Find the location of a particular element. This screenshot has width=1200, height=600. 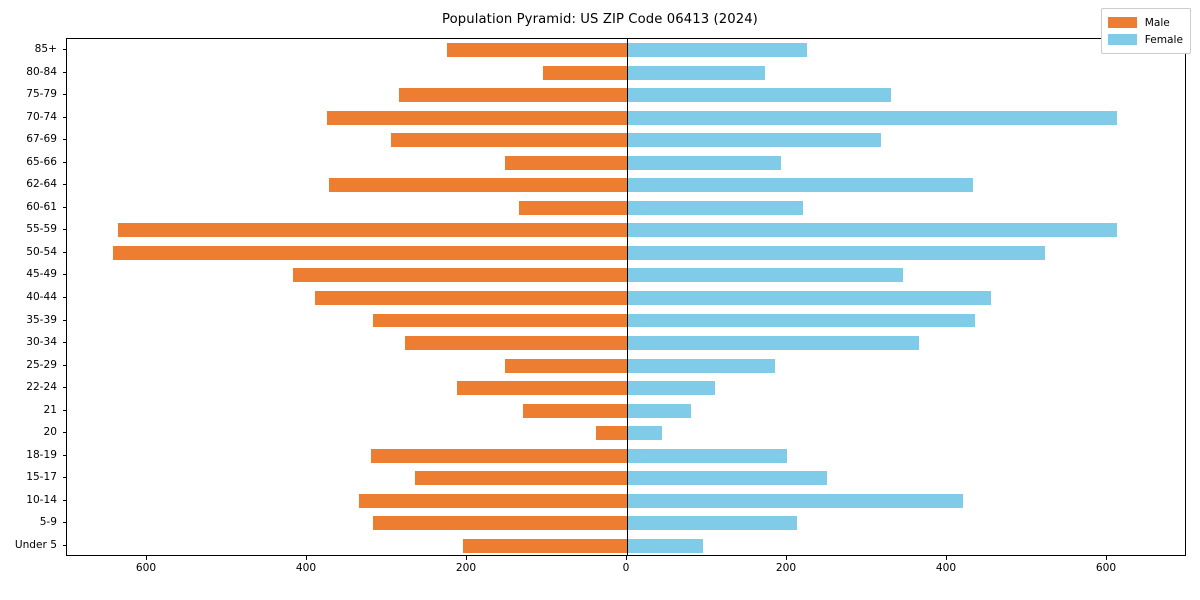

y-tick-label: 5-9 is located at coordinates (48, 522).